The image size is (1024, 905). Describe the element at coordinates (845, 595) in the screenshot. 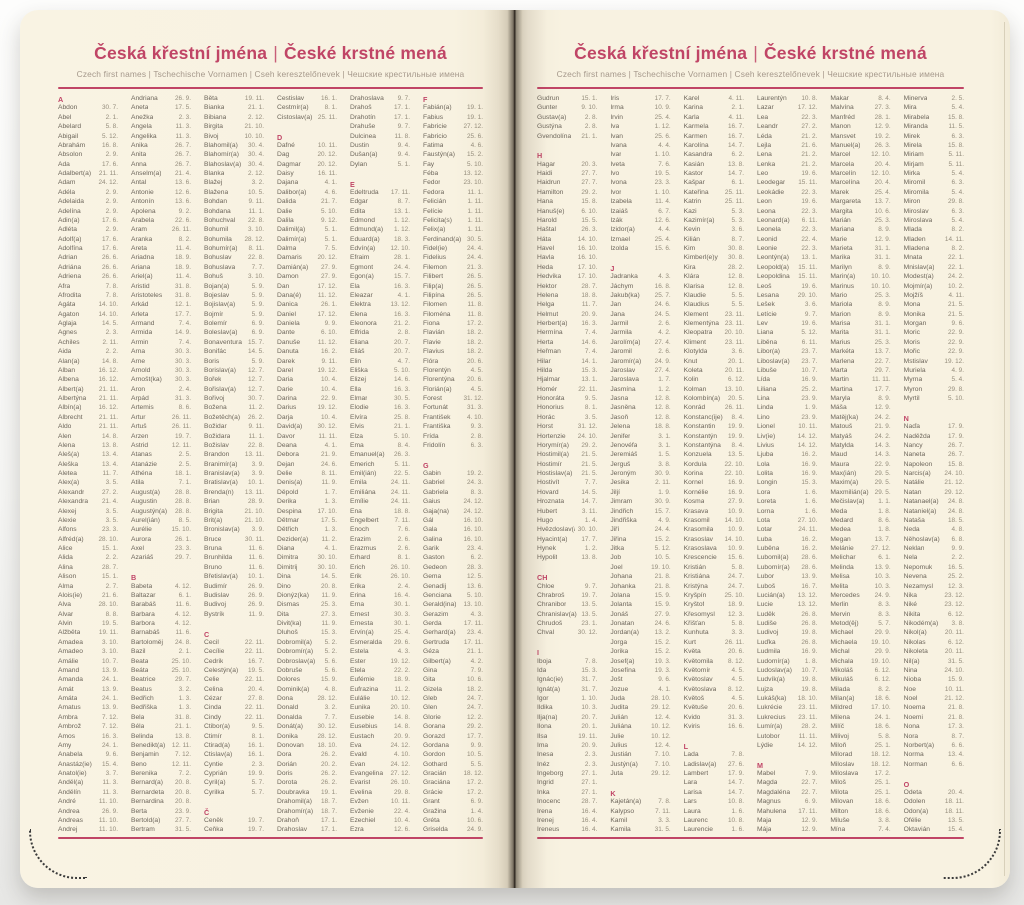

I see `given-name: Mercedes` at that location.